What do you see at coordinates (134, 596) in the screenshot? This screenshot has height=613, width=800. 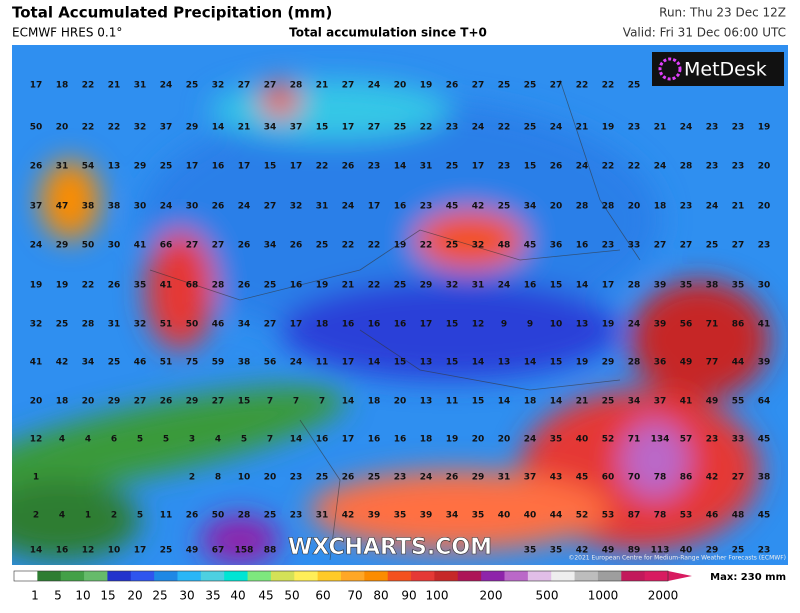 I see `colorbar-label: 20` at bounding box center [134, 596].